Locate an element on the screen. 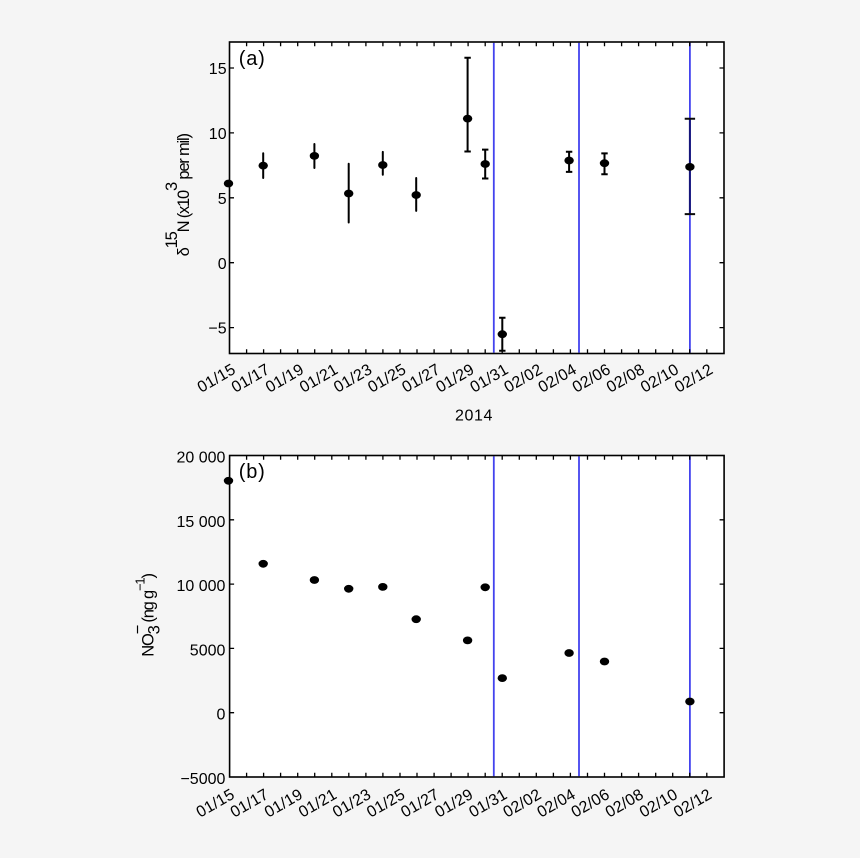  svg-text: −5 is located at coordinates (217, 329).